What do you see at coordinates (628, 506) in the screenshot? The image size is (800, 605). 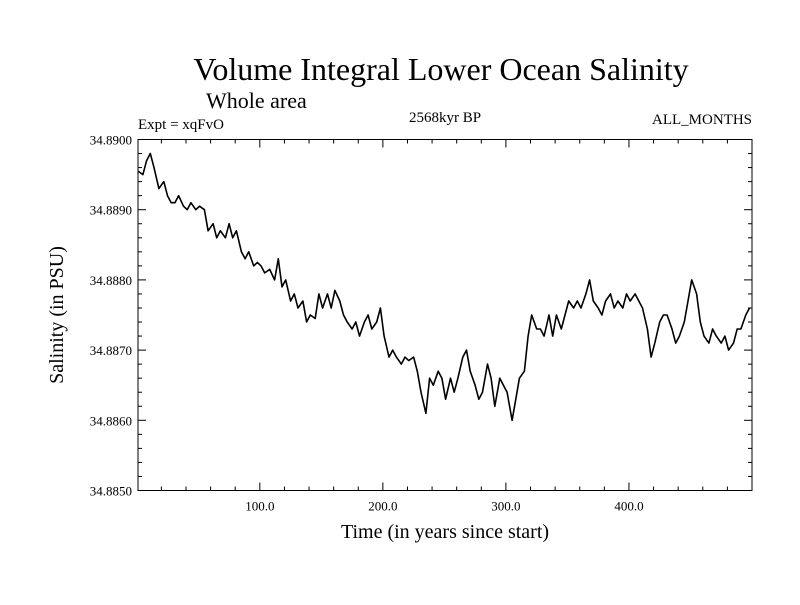 I see `x-tick-label: 400.0` at bounding box center [628, 506].